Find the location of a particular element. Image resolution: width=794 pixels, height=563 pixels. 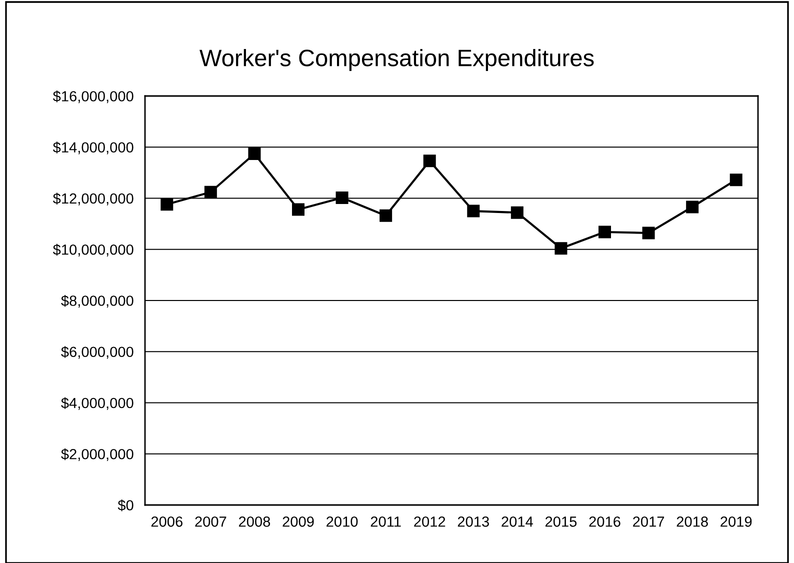

x-tick-label: 2019 is located at coordinates (736, 521).